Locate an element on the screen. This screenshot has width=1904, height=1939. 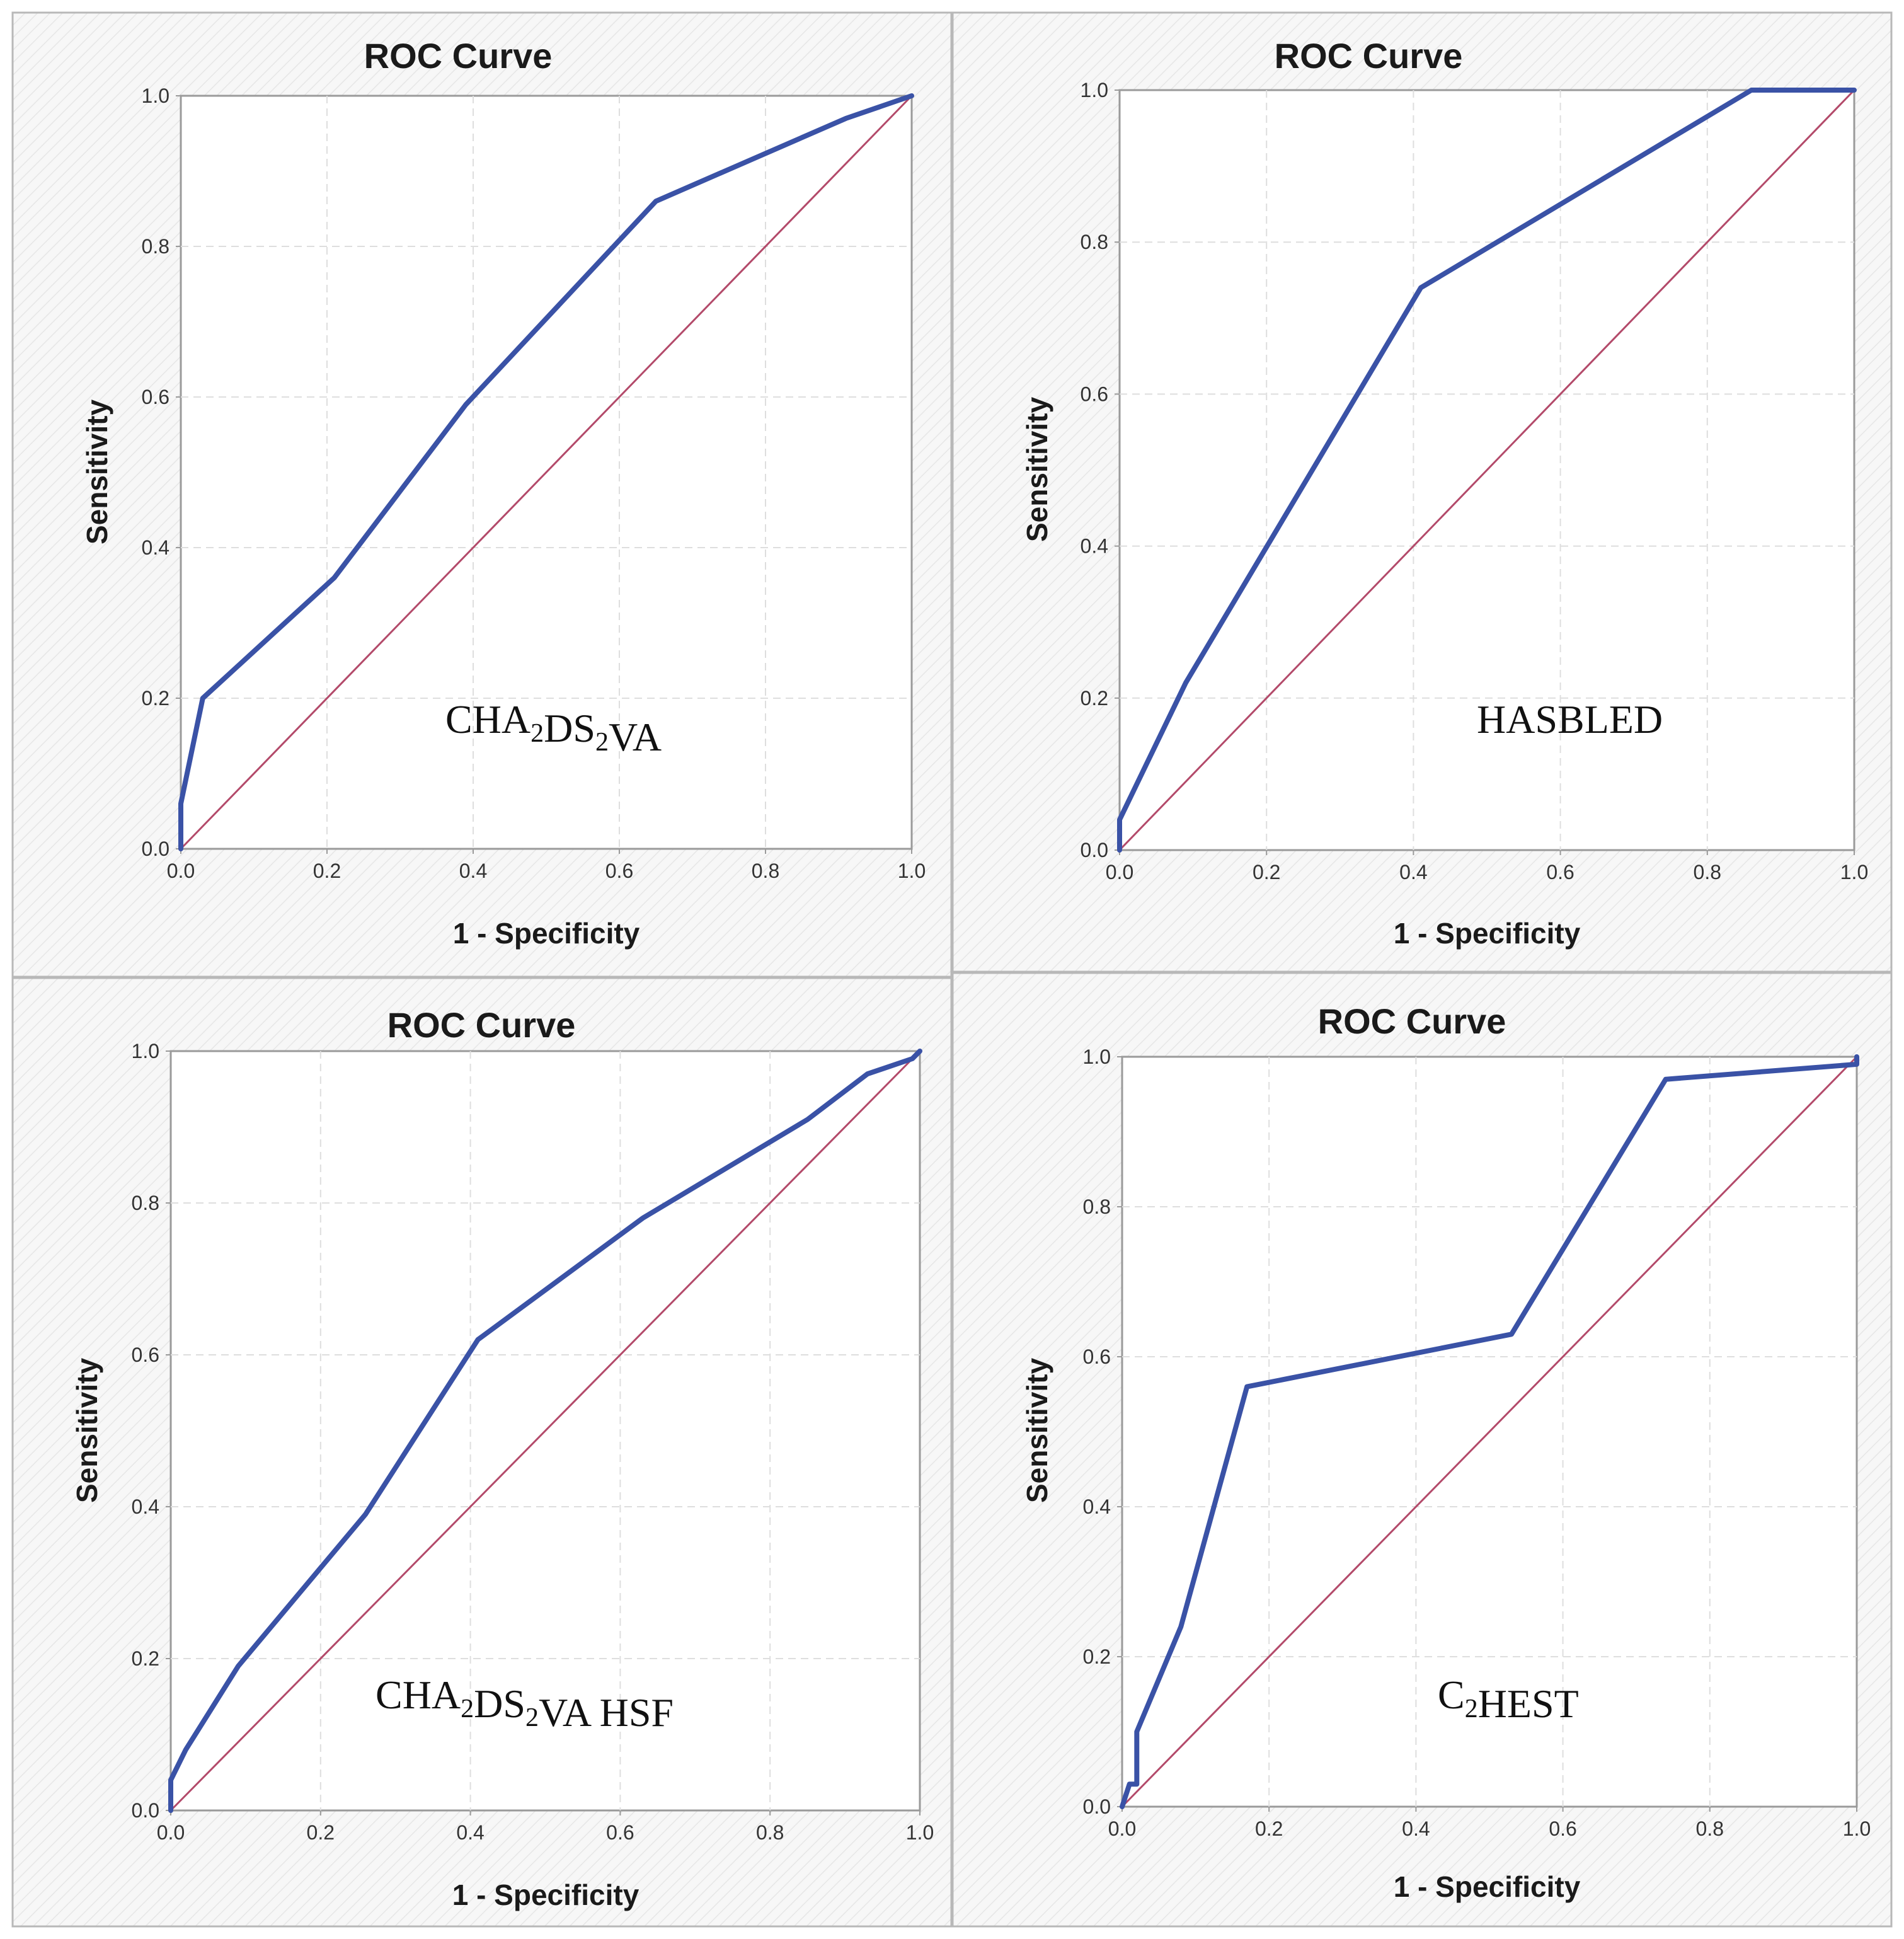
panel-4-grid is located at coordinates (1489, 1432).